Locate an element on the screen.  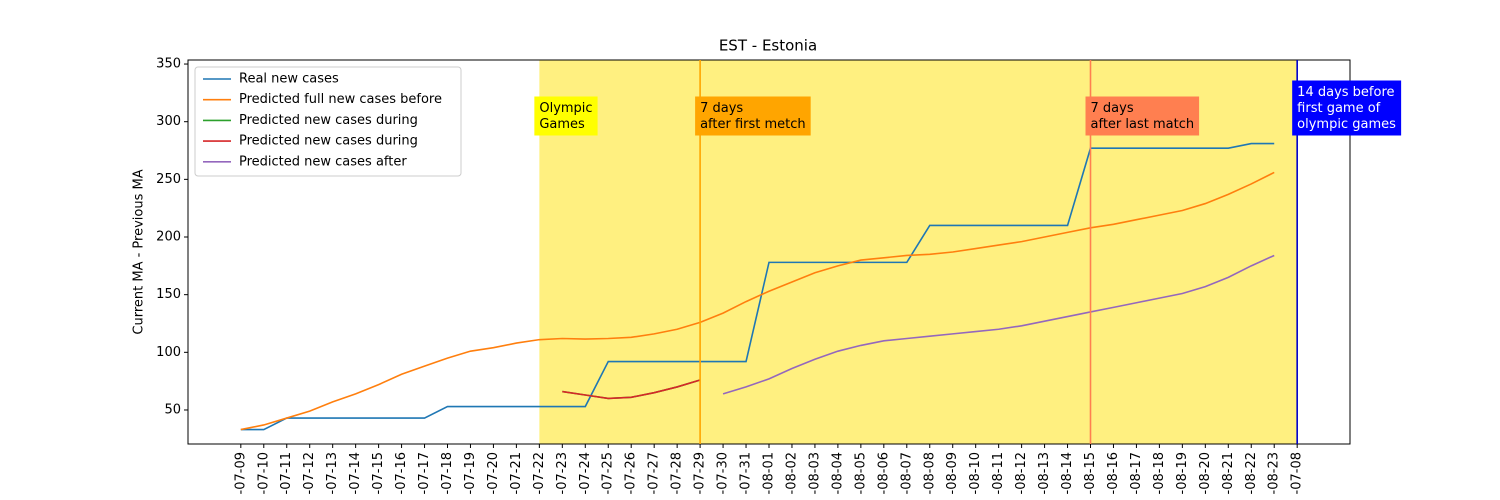
x-tick-label: -07-17 is located at coordinates (424, 473).